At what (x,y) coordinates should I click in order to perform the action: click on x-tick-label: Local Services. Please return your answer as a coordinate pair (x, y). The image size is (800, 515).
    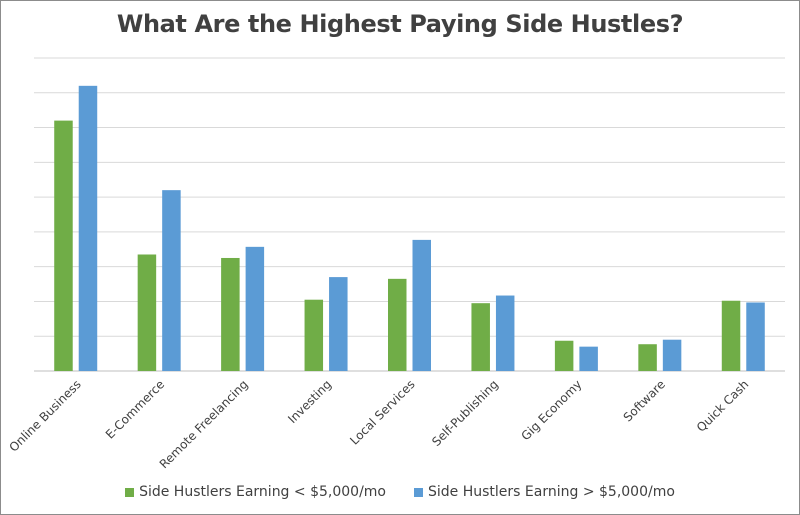
    Looking at the image, I should click on (382, 412).